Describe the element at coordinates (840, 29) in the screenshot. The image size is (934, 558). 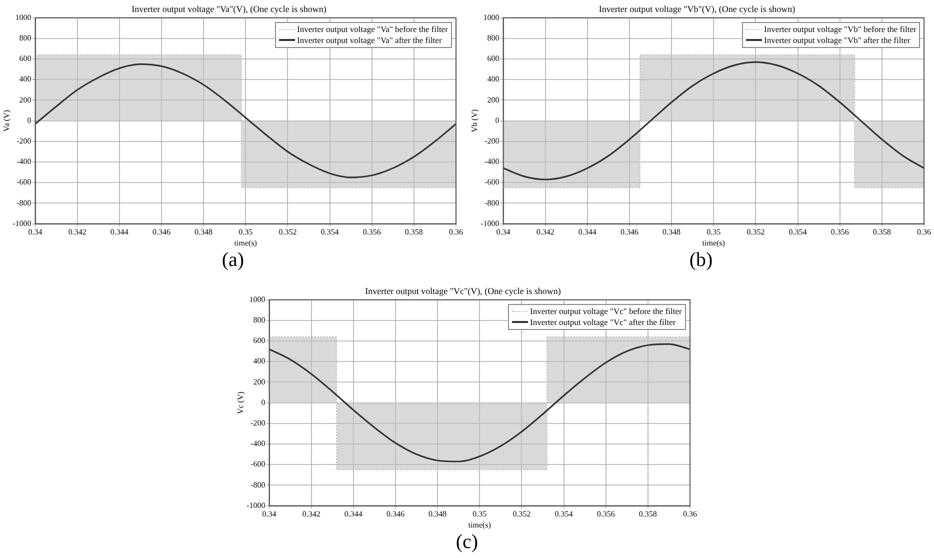
I see `legend-label: Inverter output voltage "Vb" before the filter` at that location.